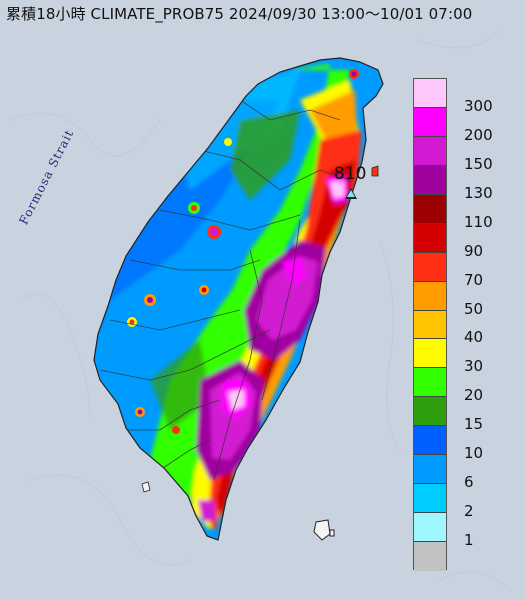 Image resolution: width=525 pixels, height=600 pixels. I want to click on legend-label: 50, so click(474, 308).